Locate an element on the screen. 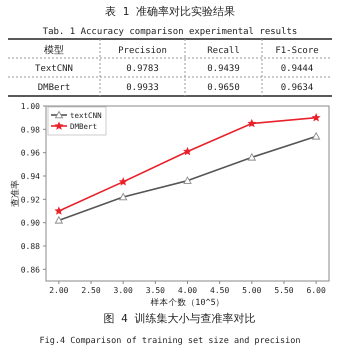 The height and width of the screenshot is (349, 340). y-tick-label: 0.90 is located at coordinates (30, 223).